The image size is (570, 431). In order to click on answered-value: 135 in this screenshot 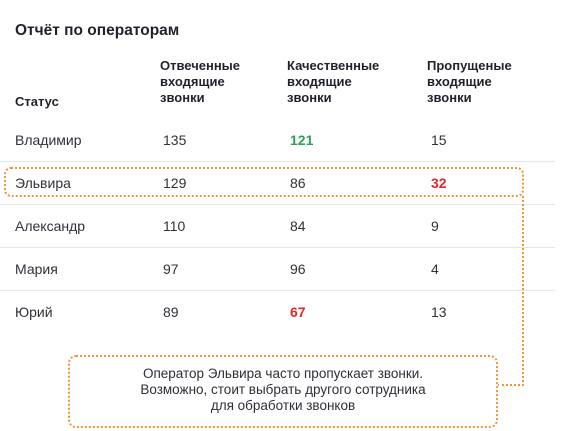, I will do `click(175, 140)`.